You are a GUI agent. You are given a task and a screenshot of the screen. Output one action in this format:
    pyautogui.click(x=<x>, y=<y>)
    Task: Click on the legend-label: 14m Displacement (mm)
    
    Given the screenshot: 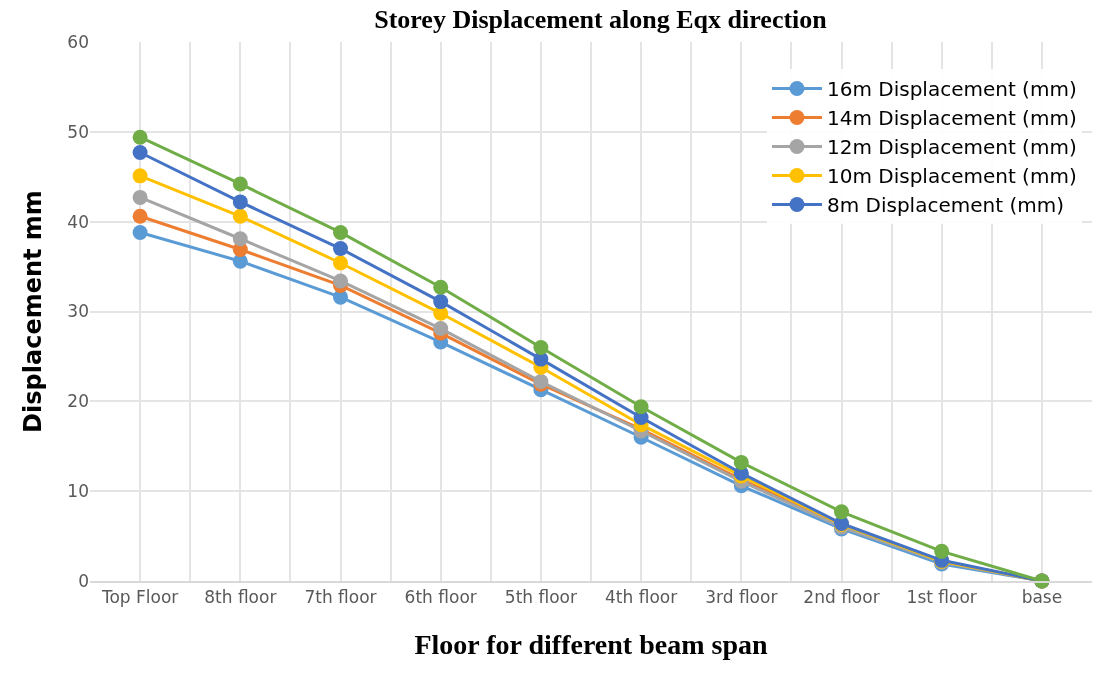 What is the action you would take?
    pyautogui.click(x=951, y=118)
    